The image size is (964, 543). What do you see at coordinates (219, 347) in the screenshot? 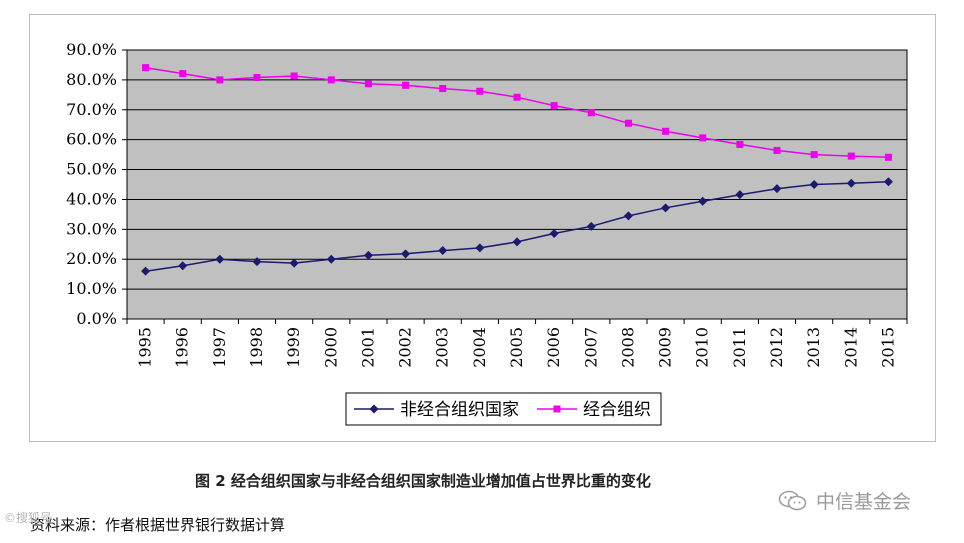
I see `x-tick-label: 1997` at bounding box center [219, 347].